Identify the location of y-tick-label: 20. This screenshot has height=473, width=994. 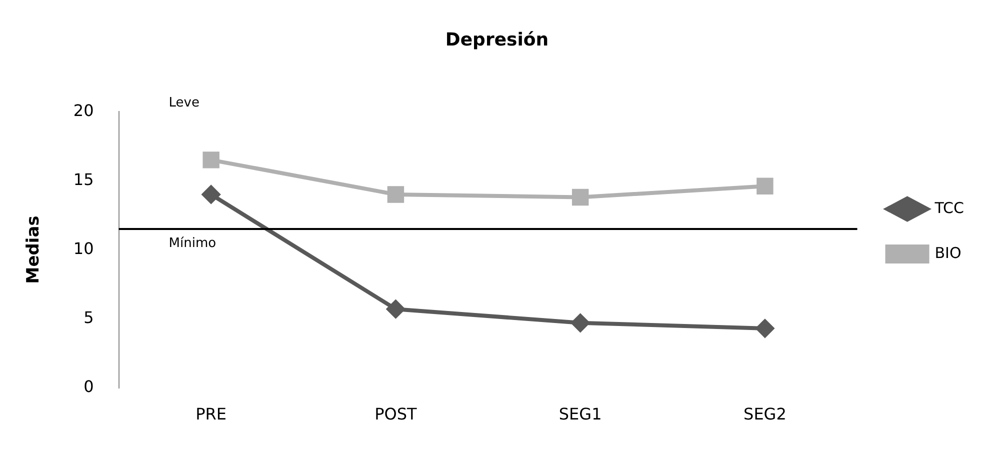
(83, 110).